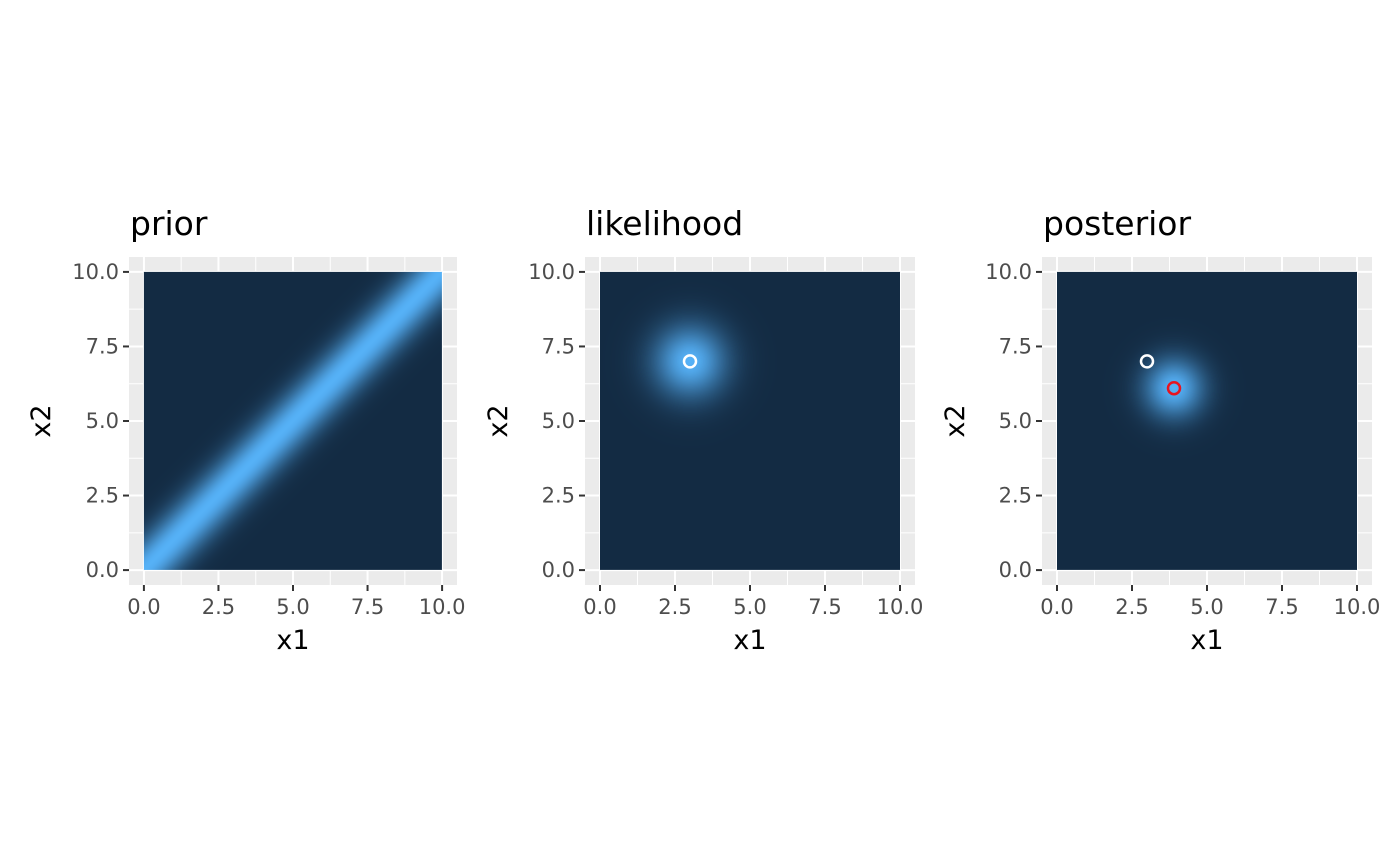 The image size is (1400, 865). What do you see at coordinates (169, 223) in the screenshot?
I see `panel-title: prior` at bounding box center [169, 223].